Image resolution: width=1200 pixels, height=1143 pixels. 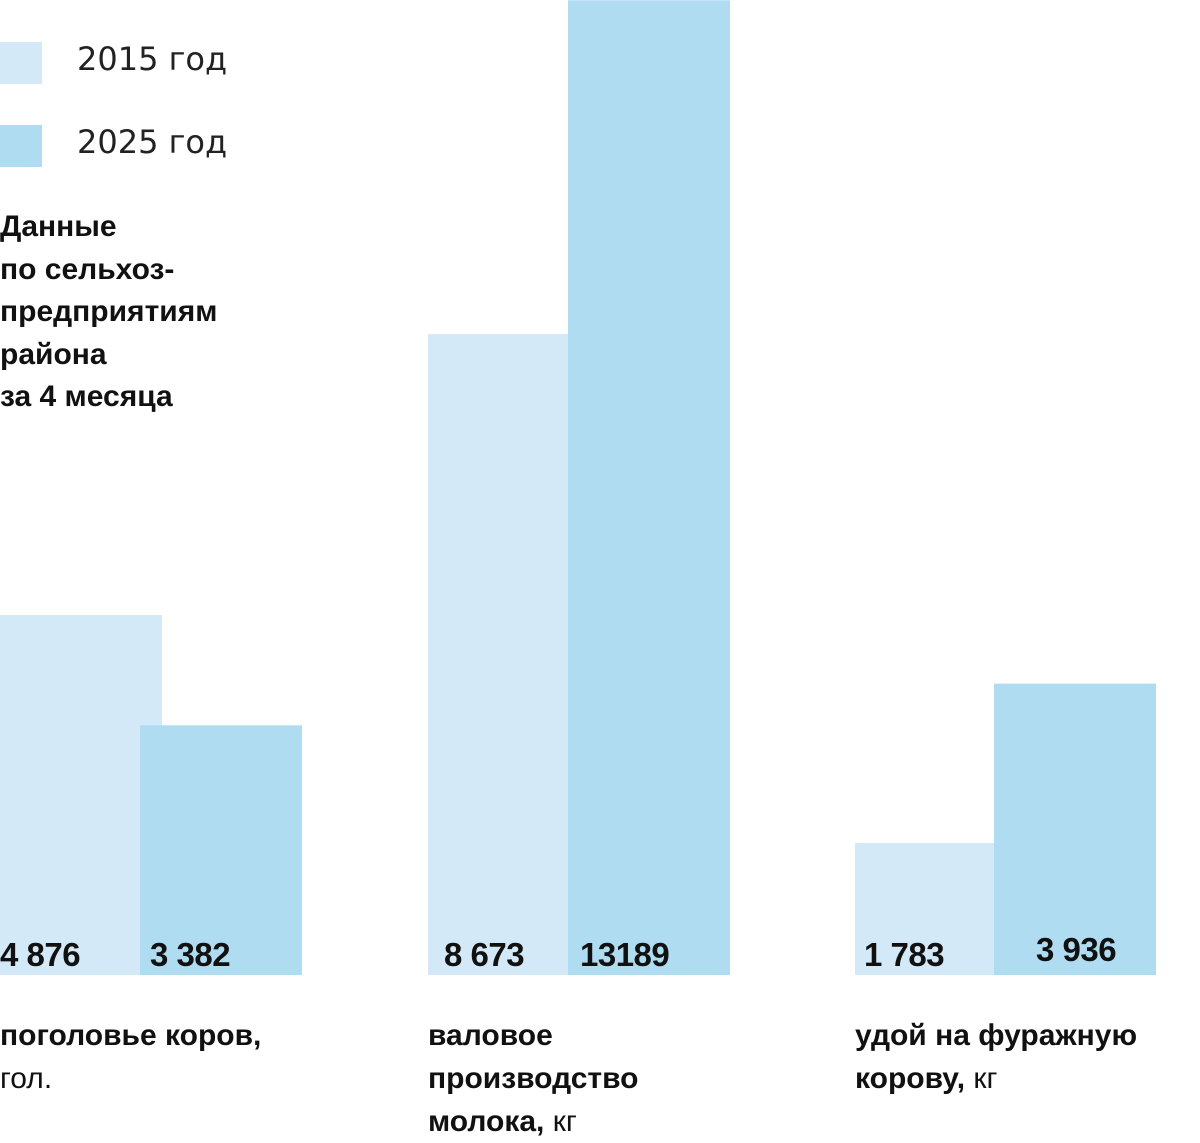 What do you see at coordinates (486, 1121) in the screenshot?
I see `category-label-text: молока,` at bounding box center [486, 1121].